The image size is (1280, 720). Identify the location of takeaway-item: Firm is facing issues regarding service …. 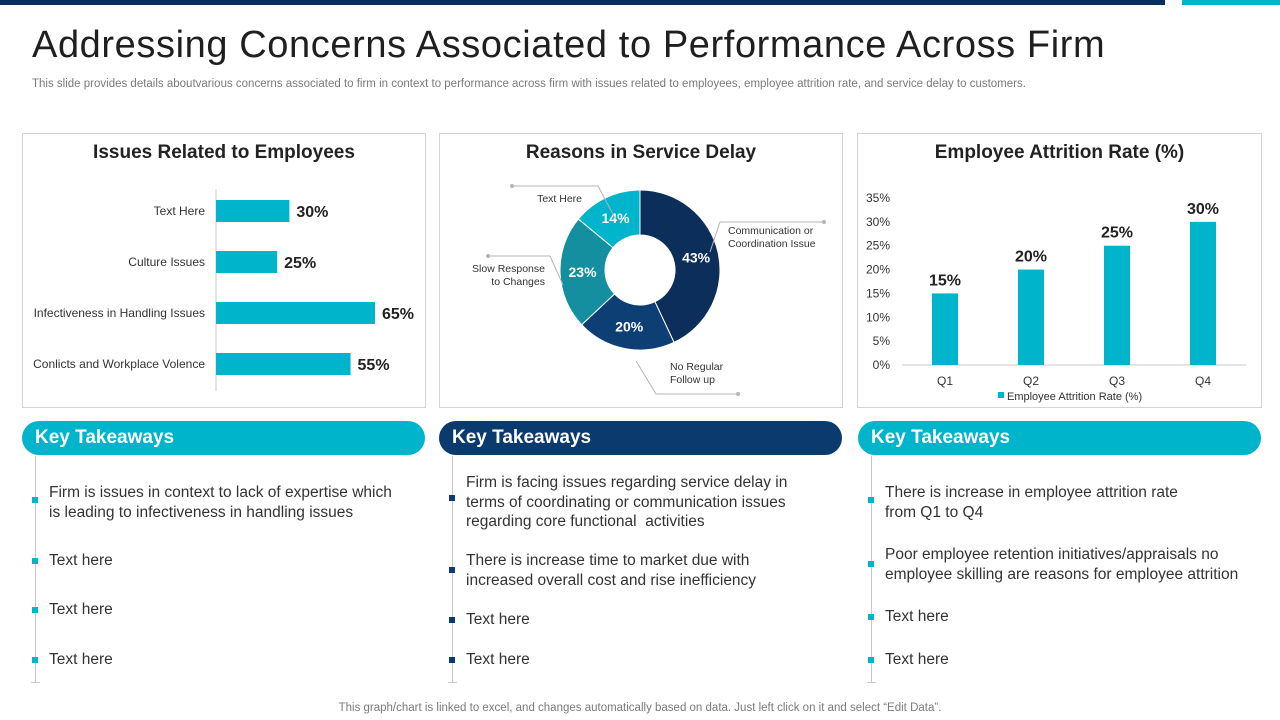
(627, 502).